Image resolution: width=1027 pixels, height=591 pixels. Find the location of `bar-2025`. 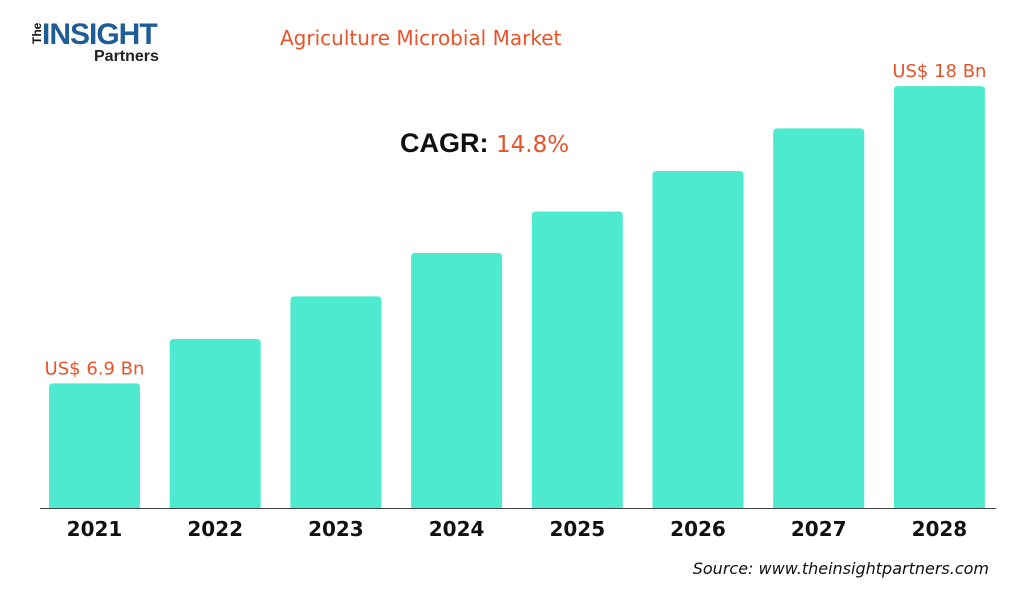

bar-2025 is located at coordinates (577, 360).